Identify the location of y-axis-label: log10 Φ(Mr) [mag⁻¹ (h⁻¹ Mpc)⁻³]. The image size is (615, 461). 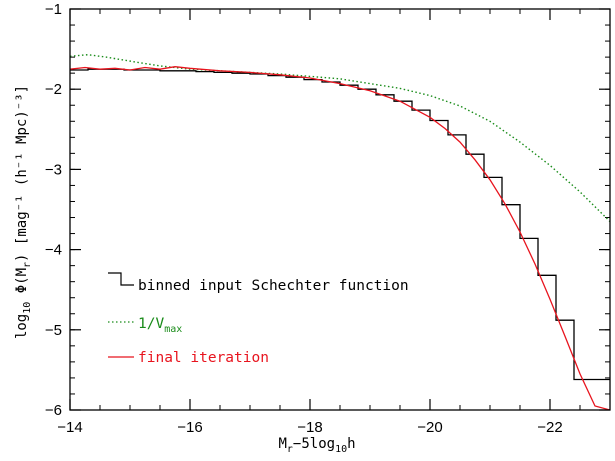
(23, 212).